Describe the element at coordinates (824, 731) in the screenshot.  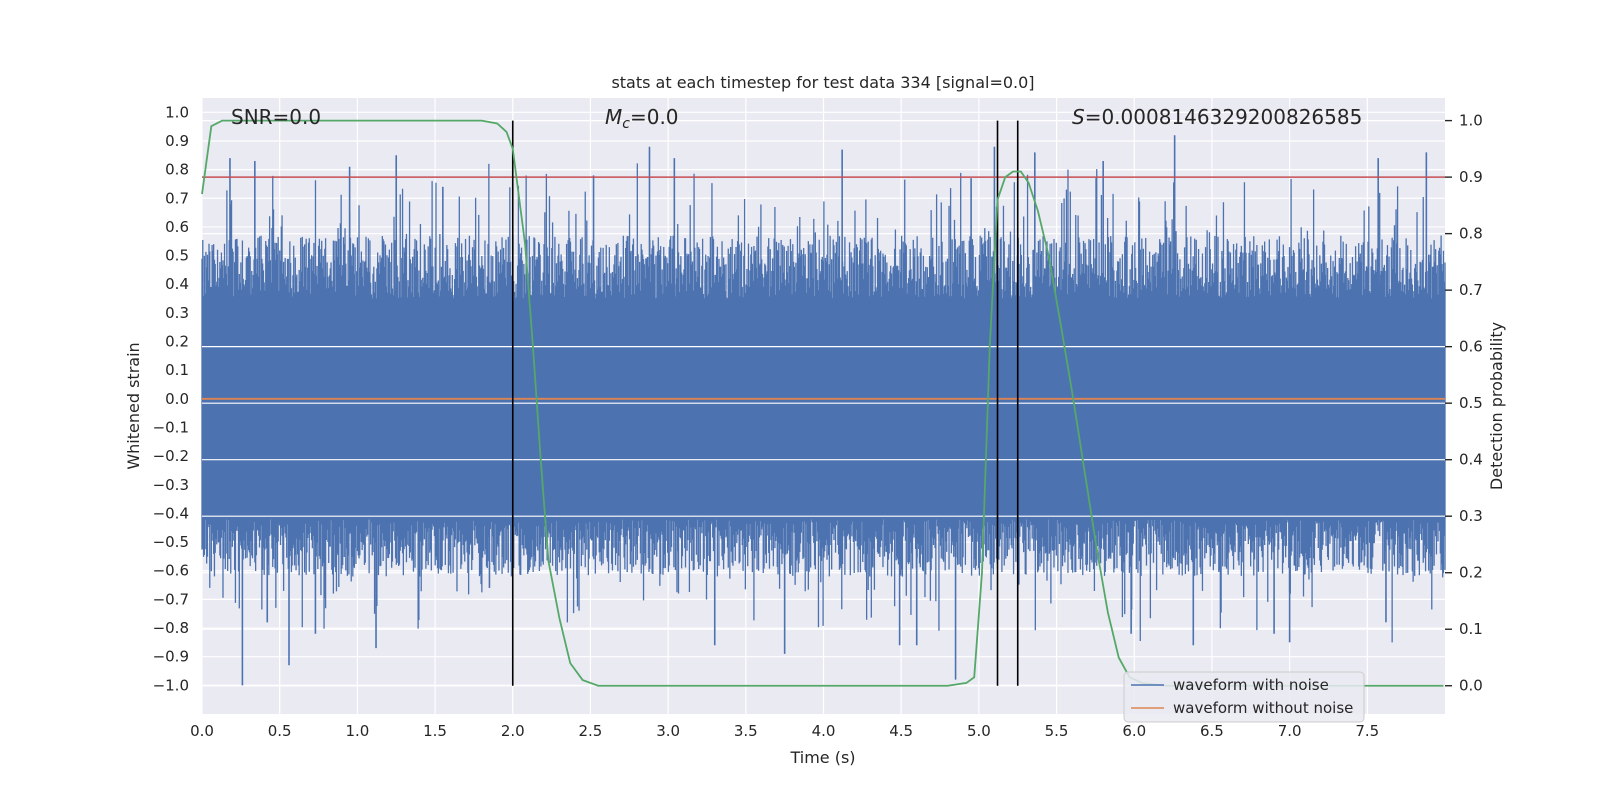
I see `x-tick-8: 4.0` at that location.